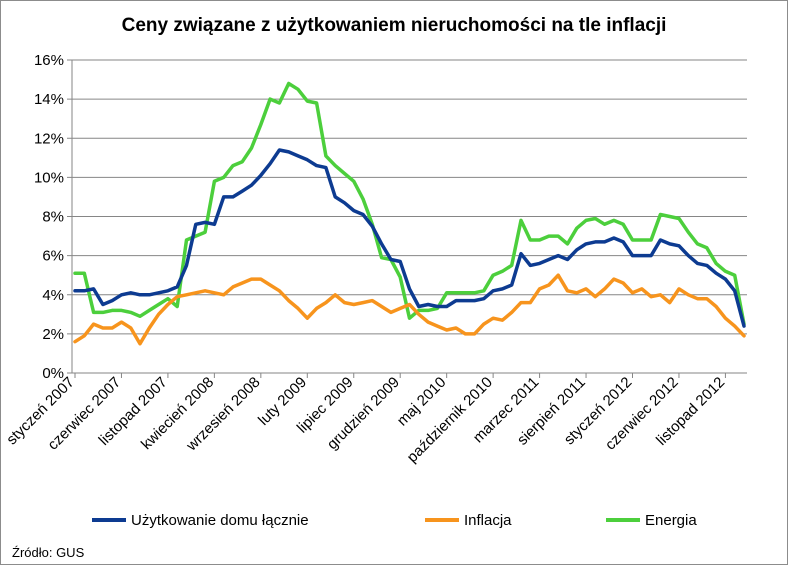 The height and width of the screenshot is (565, 788). What do you see at coordinates (409, 309) in the screenshot?
I see `series-line` at bounding box center [409, 309].